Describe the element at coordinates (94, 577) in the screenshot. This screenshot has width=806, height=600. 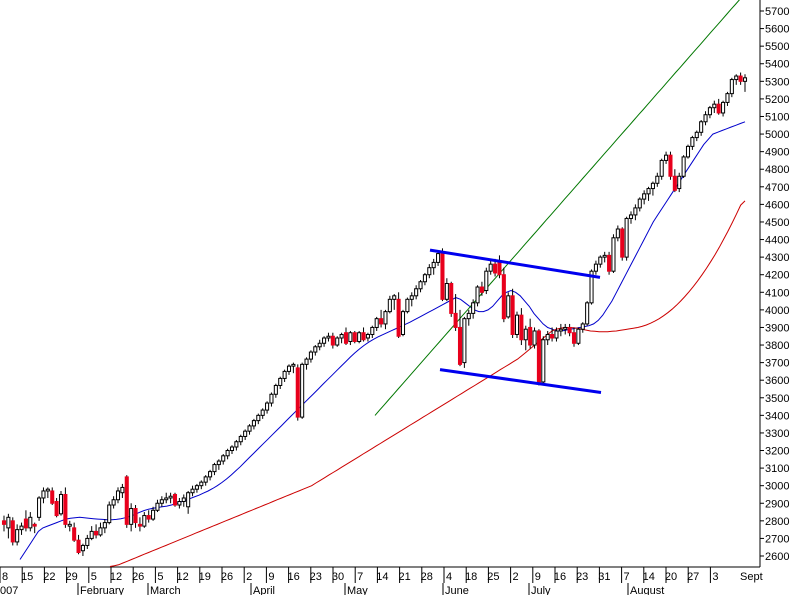
I see `x-tick-label: 5` at that location.